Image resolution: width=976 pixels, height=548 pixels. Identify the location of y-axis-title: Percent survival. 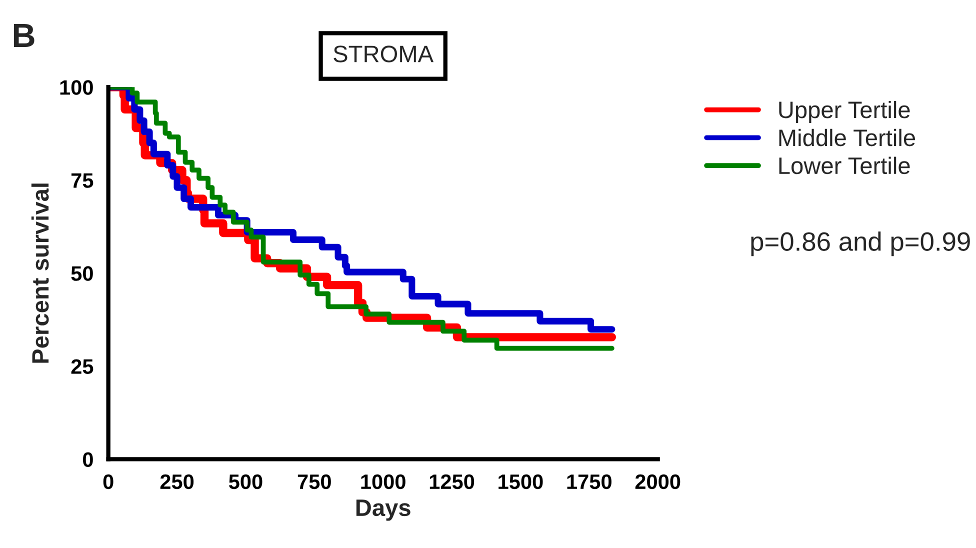
(40, 273).